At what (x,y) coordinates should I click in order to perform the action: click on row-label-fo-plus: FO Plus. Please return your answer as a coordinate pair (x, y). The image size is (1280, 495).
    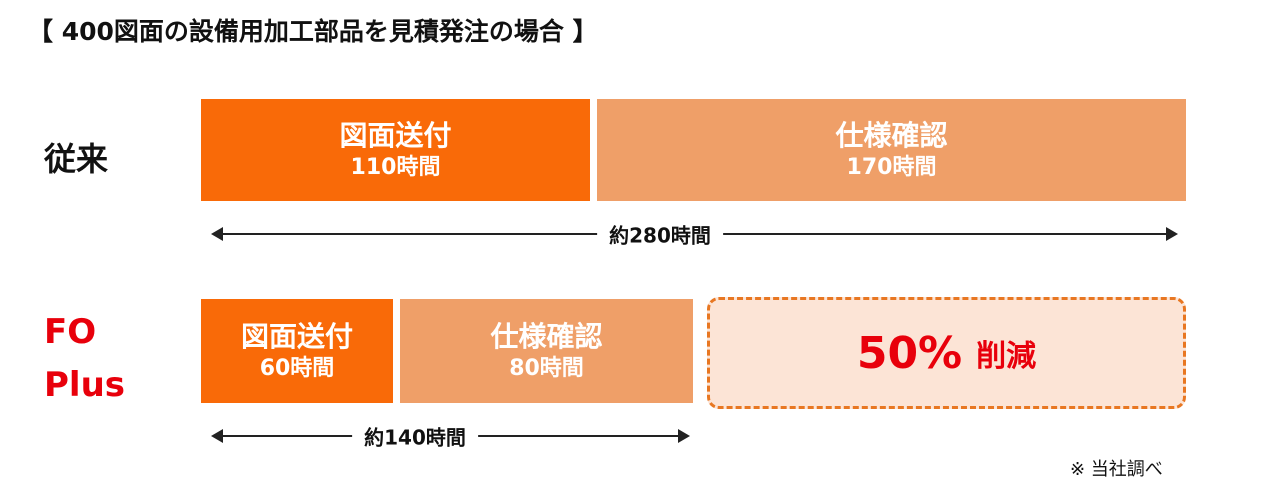
    Looking at the image, I should click on (84, 358).